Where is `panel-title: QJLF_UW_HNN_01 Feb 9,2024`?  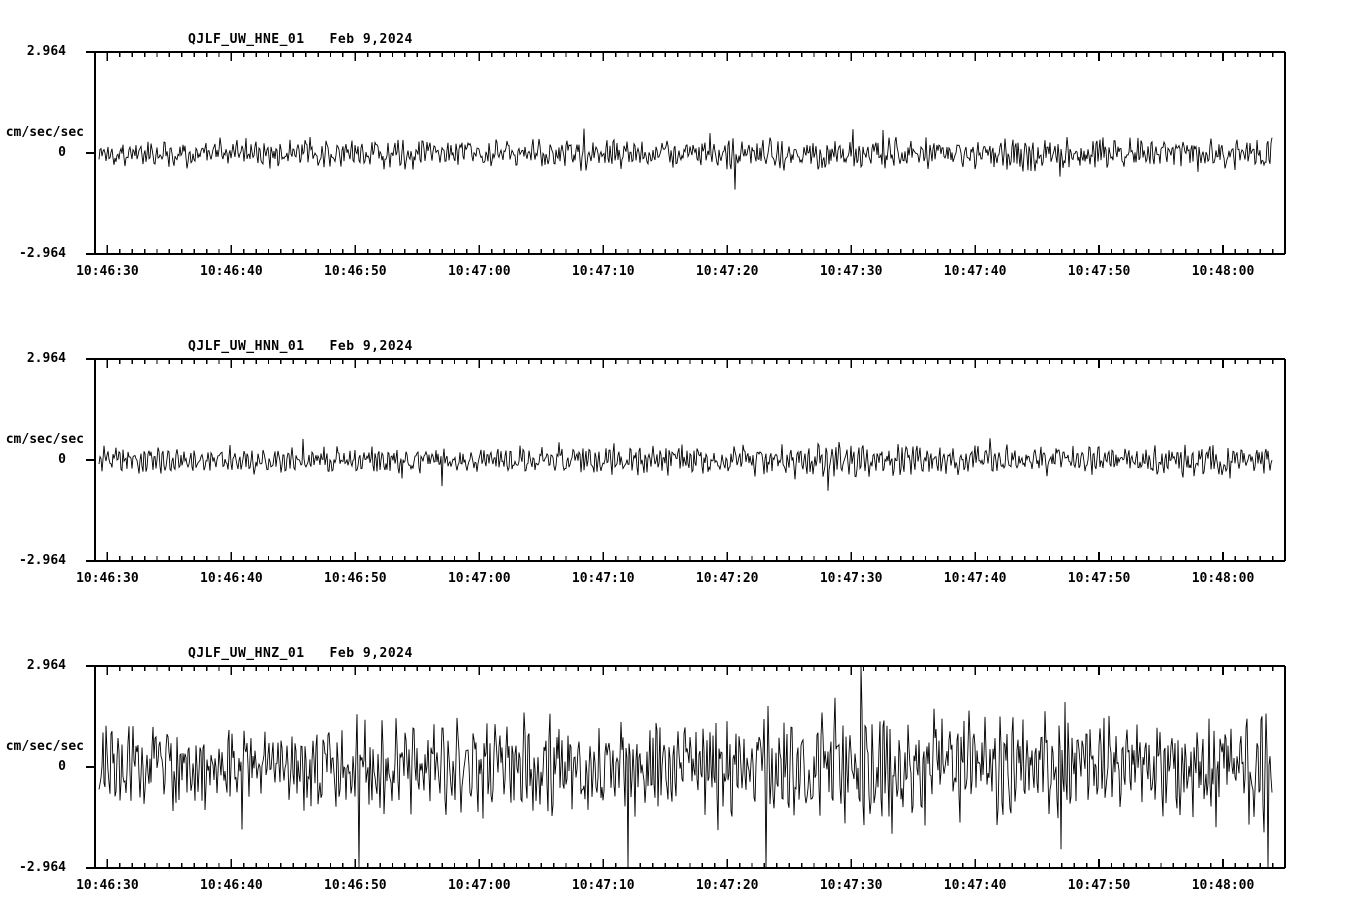
panel-title: QJLF_UW_HNN_01 Feb 9,2024 is located at coordinates (300, 346).